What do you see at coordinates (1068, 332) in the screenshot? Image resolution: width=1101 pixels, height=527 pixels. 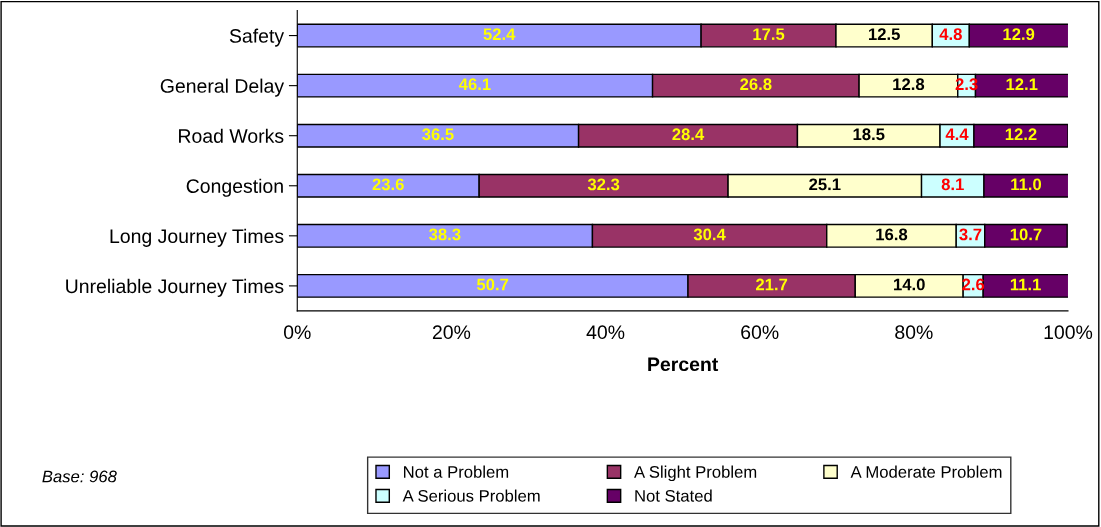 I see `x-tick-label: 100%` at bounding box center [1068, 332].